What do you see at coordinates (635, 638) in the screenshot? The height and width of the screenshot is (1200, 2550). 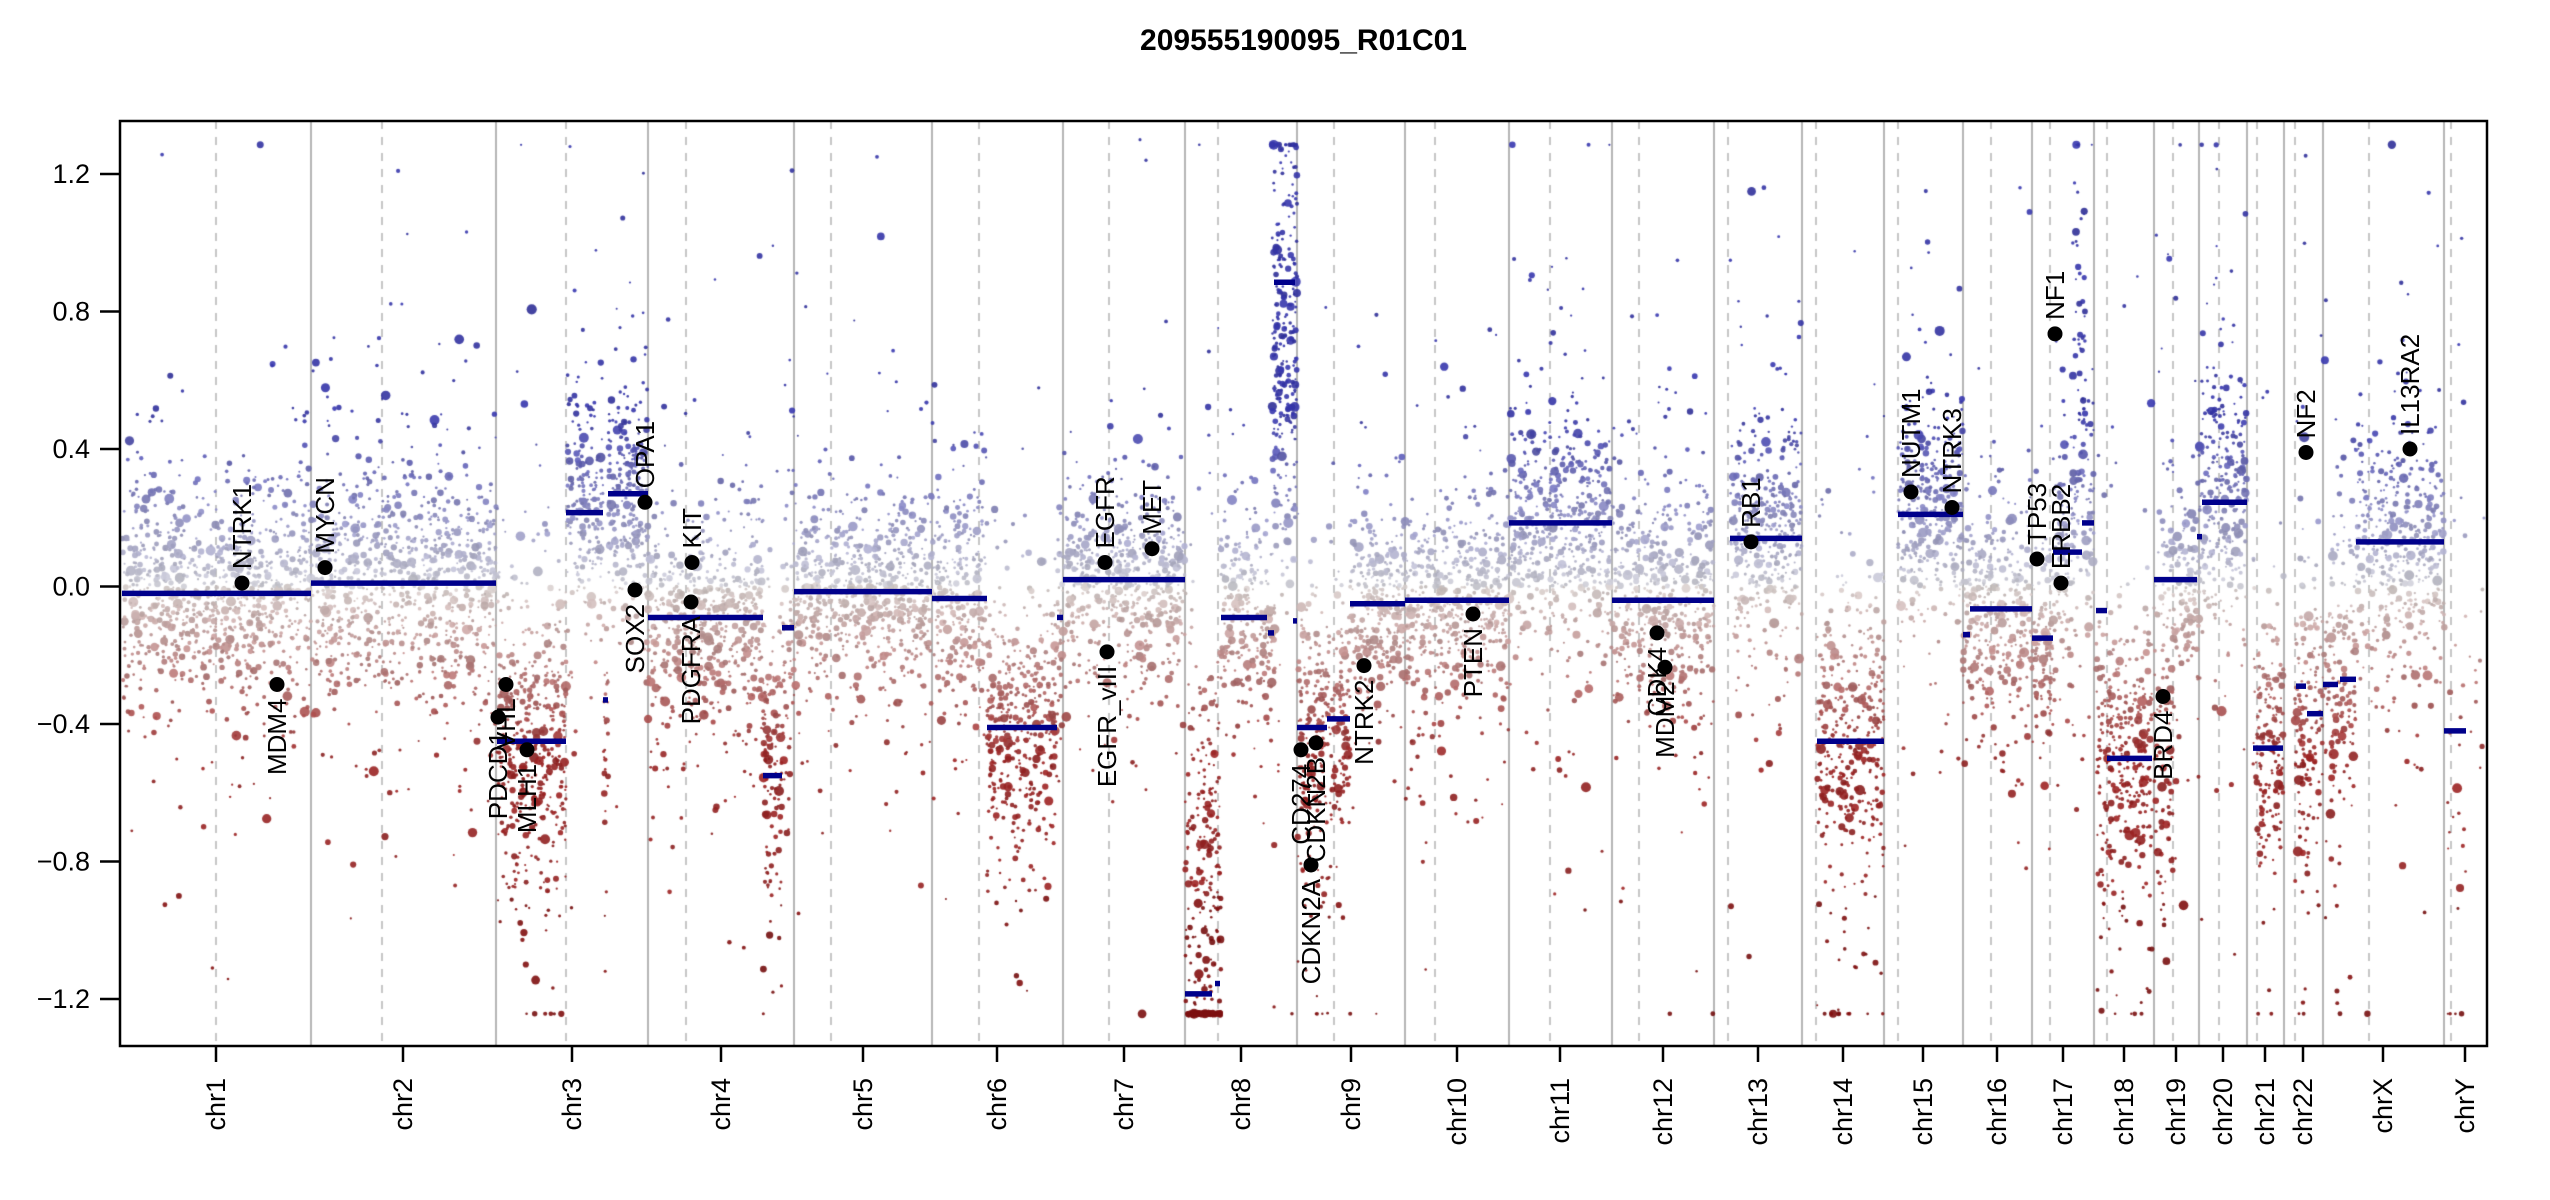 I see `gene-label-SOX2: SOX2` at bounding box center [635, 638].